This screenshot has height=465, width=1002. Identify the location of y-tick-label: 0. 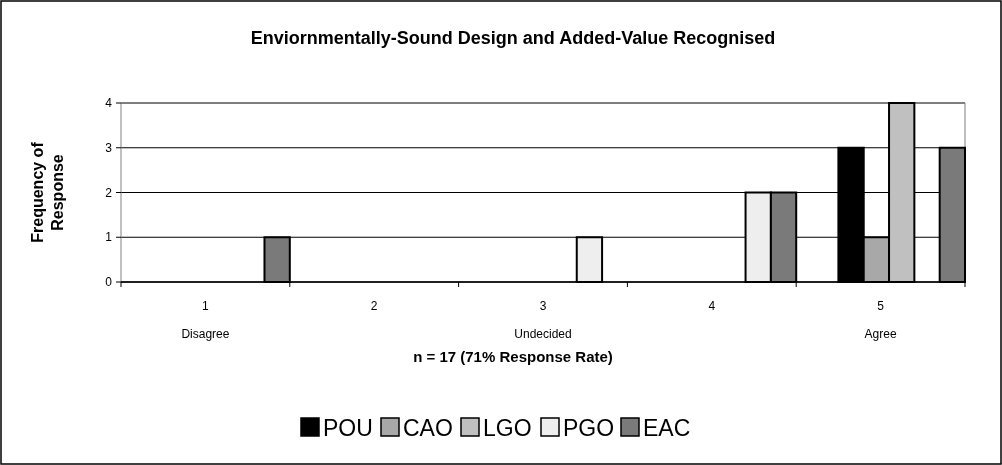
(109, 282).